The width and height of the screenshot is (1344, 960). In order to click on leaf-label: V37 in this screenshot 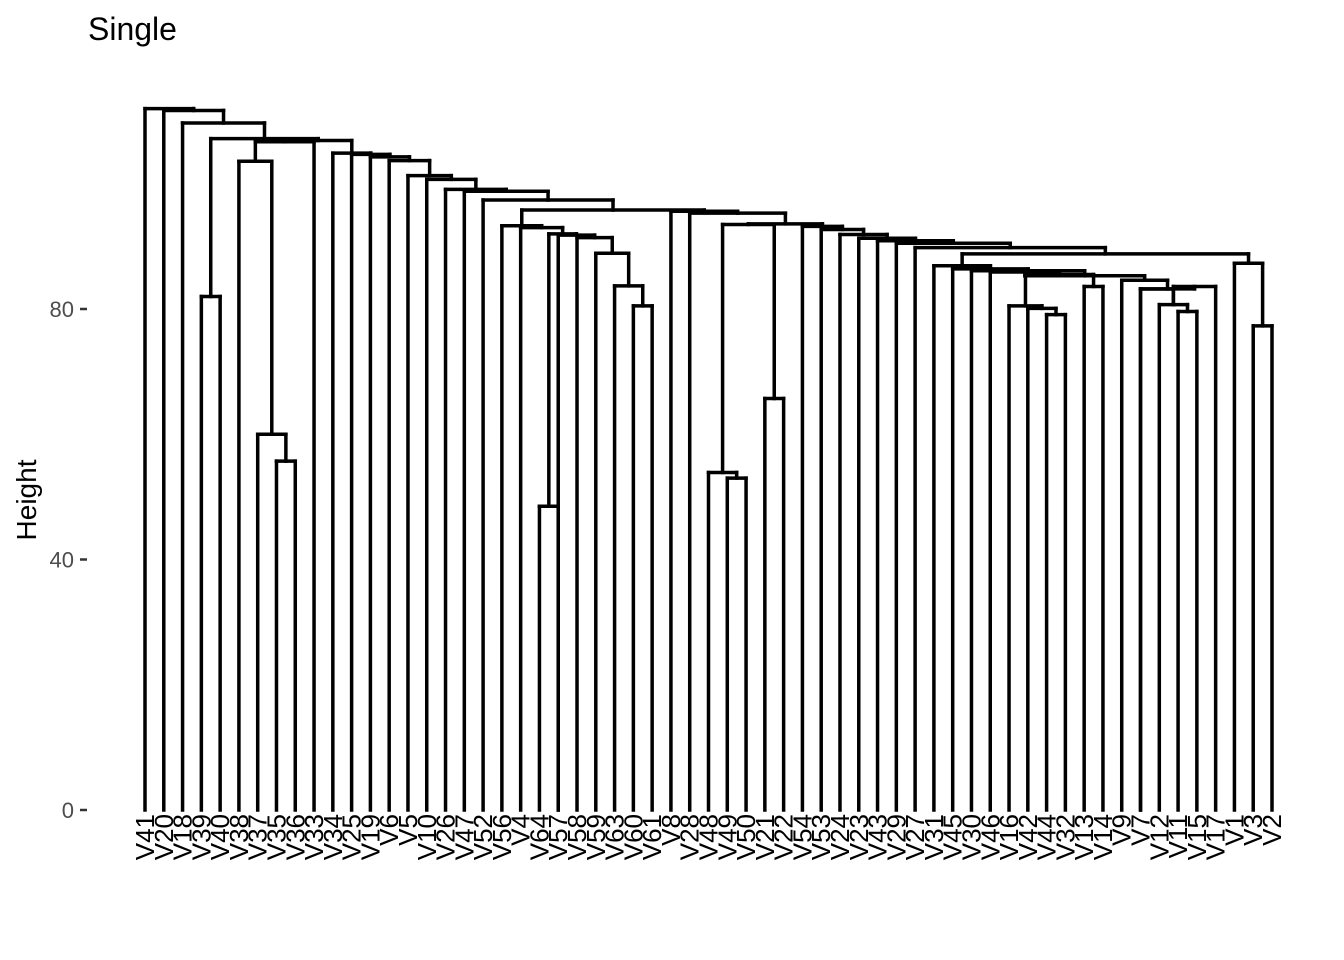, I will do `click(258, 837)`.